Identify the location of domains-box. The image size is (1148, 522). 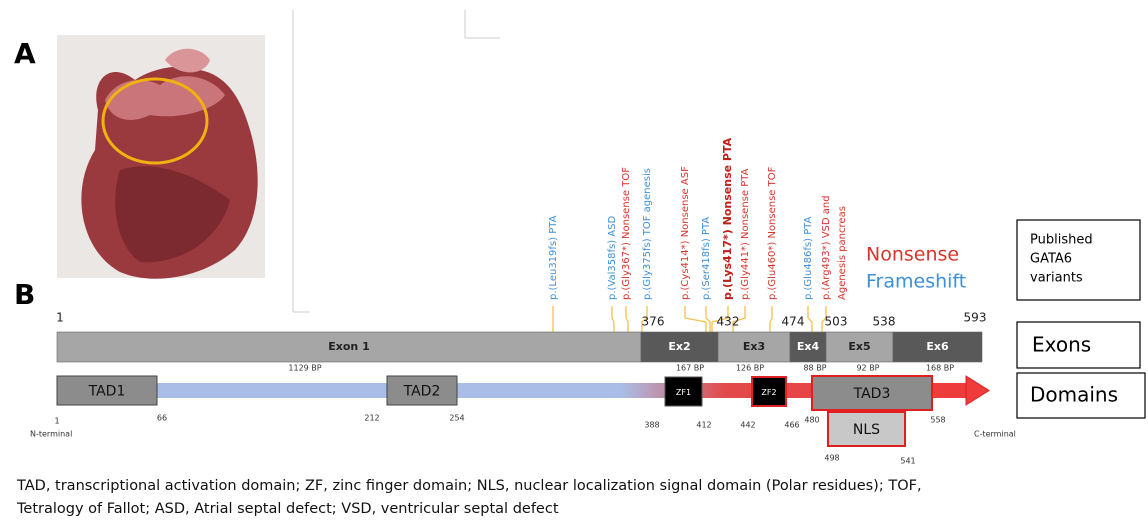
(1081, 395).